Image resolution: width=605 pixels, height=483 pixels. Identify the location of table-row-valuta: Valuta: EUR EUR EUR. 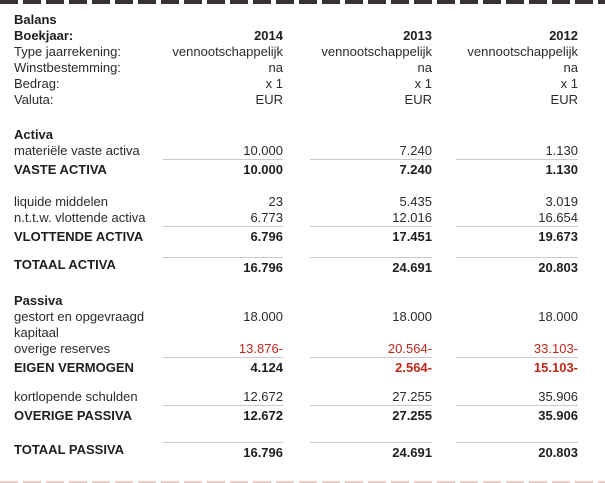
(296, 100).